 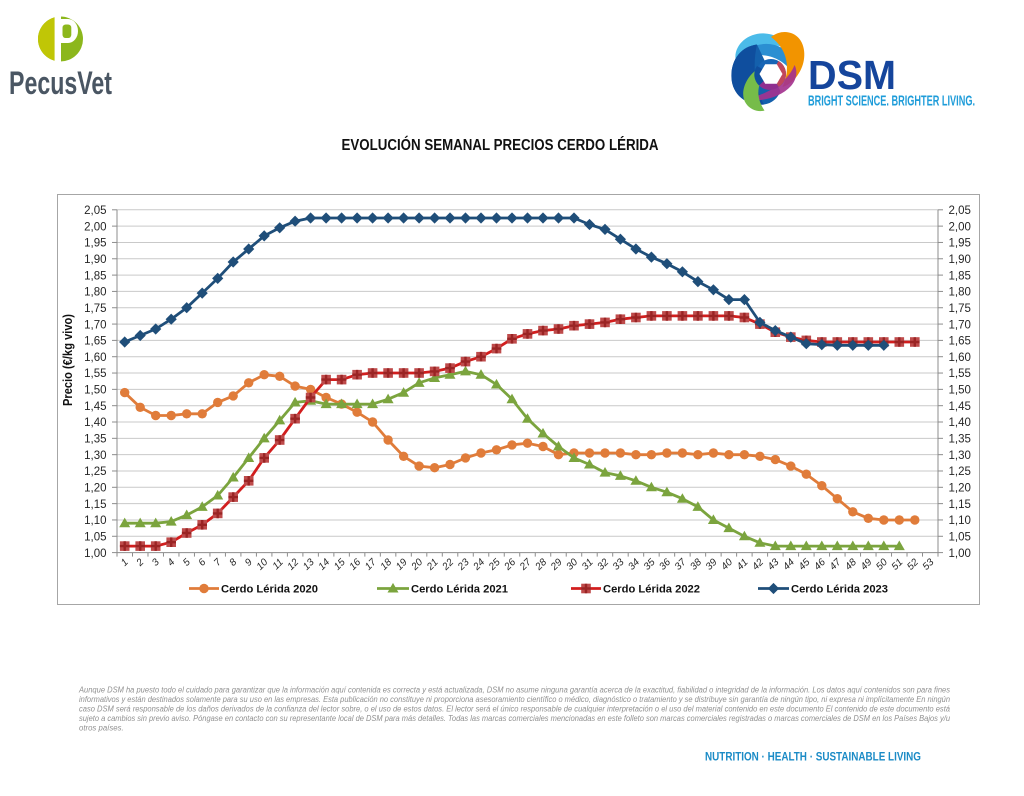 What do you see at coordinates (500, 144) in the screenshot?
I see `svg-text:EVOLUCIÓN SEMANAL PRECIOS CERD: EVOLUCIÓN SEMANAL PRECIOS CERDO LÉRIDA` at bounding box center [500, 144].